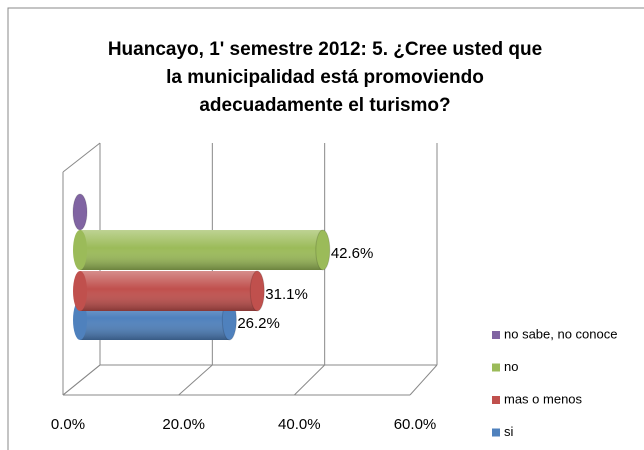 The height and width of the screenshot is (450, 644). I want to click on chart-title: la municipalidad está promoviendo, so click(325, 77).